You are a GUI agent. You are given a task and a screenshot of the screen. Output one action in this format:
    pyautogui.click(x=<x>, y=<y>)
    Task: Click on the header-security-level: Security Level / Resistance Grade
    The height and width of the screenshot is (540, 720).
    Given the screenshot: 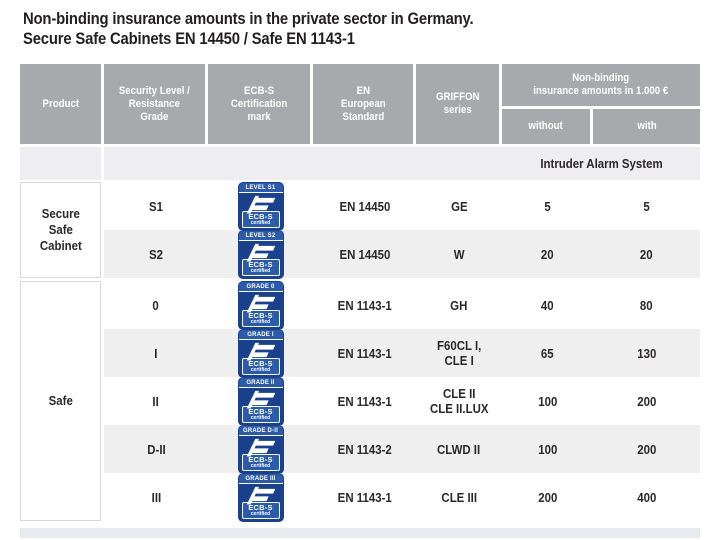 What is the action you would take?
    pyautogui.click(x=156, y=104)
    